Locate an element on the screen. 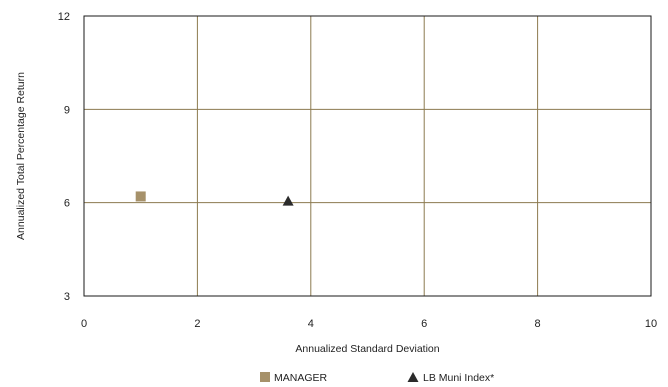  x-tick-label: 10 is located at coordinates (651, 324).